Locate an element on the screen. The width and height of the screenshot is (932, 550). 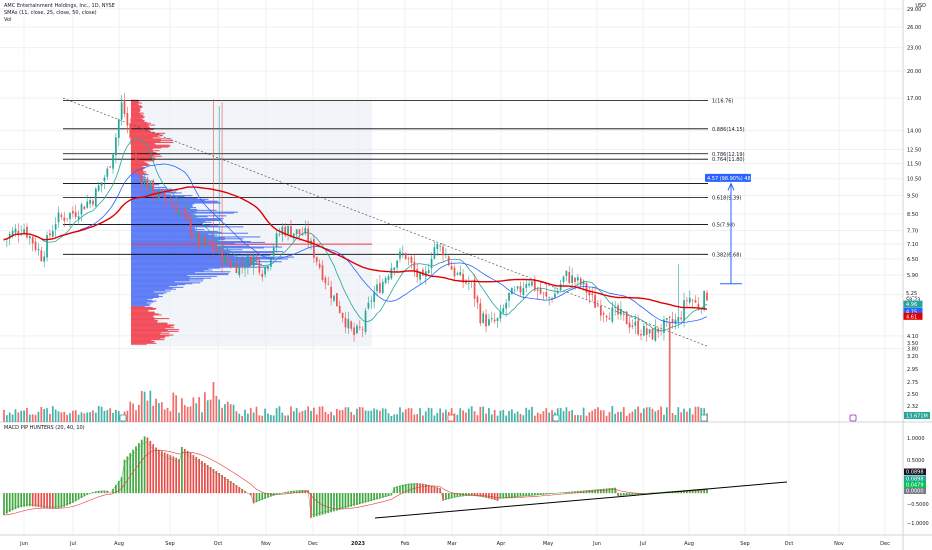
price-tick: 3.80 is located at coordinates (912, 350).